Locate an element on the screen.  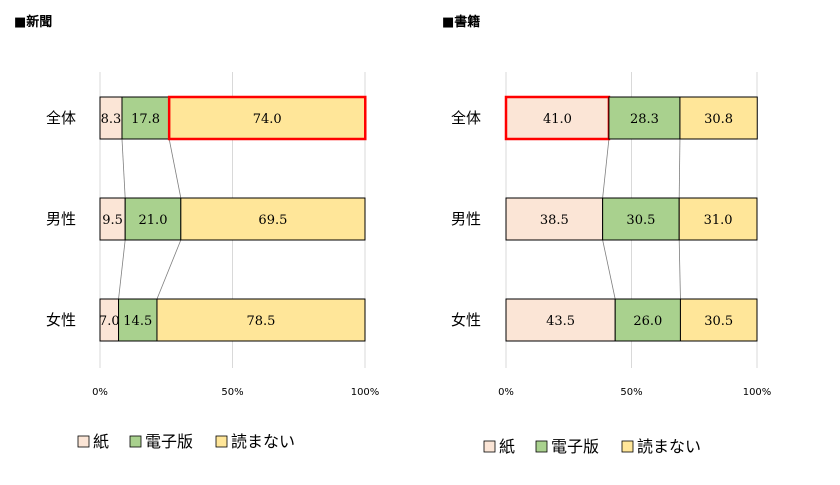
data-label: 9.5 is located at coordinates (112, 220).